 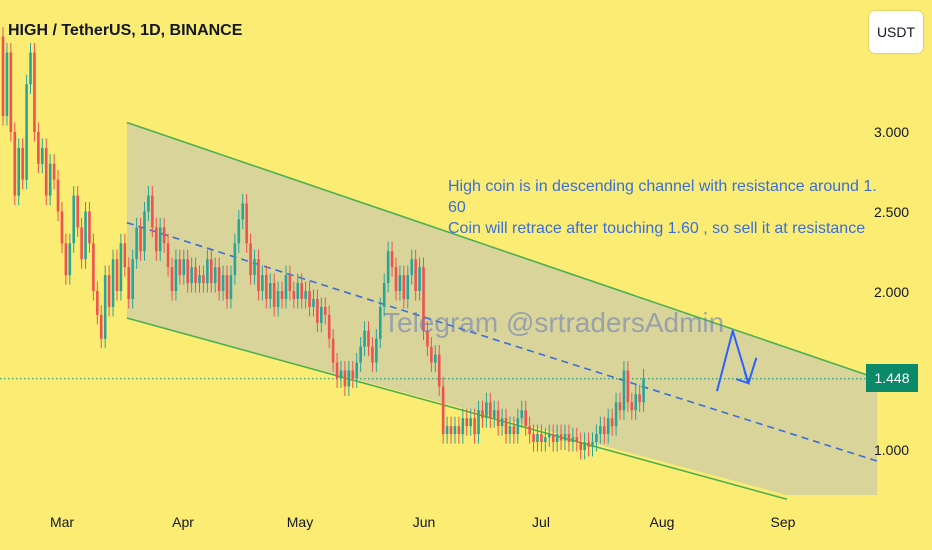 I want to click on x-tick-jul: Jul, so click(x=541, y=522).